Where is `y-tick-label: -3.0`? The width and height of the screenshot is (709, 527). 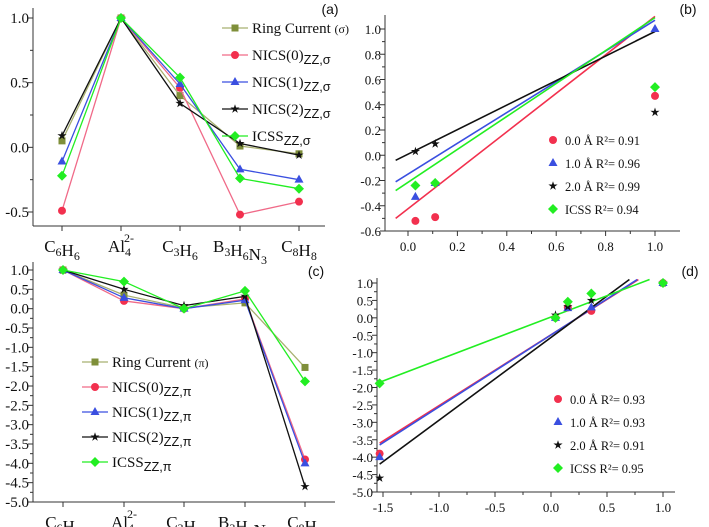 y-tick-label: -3.0 is located at coordinates (362, 422).